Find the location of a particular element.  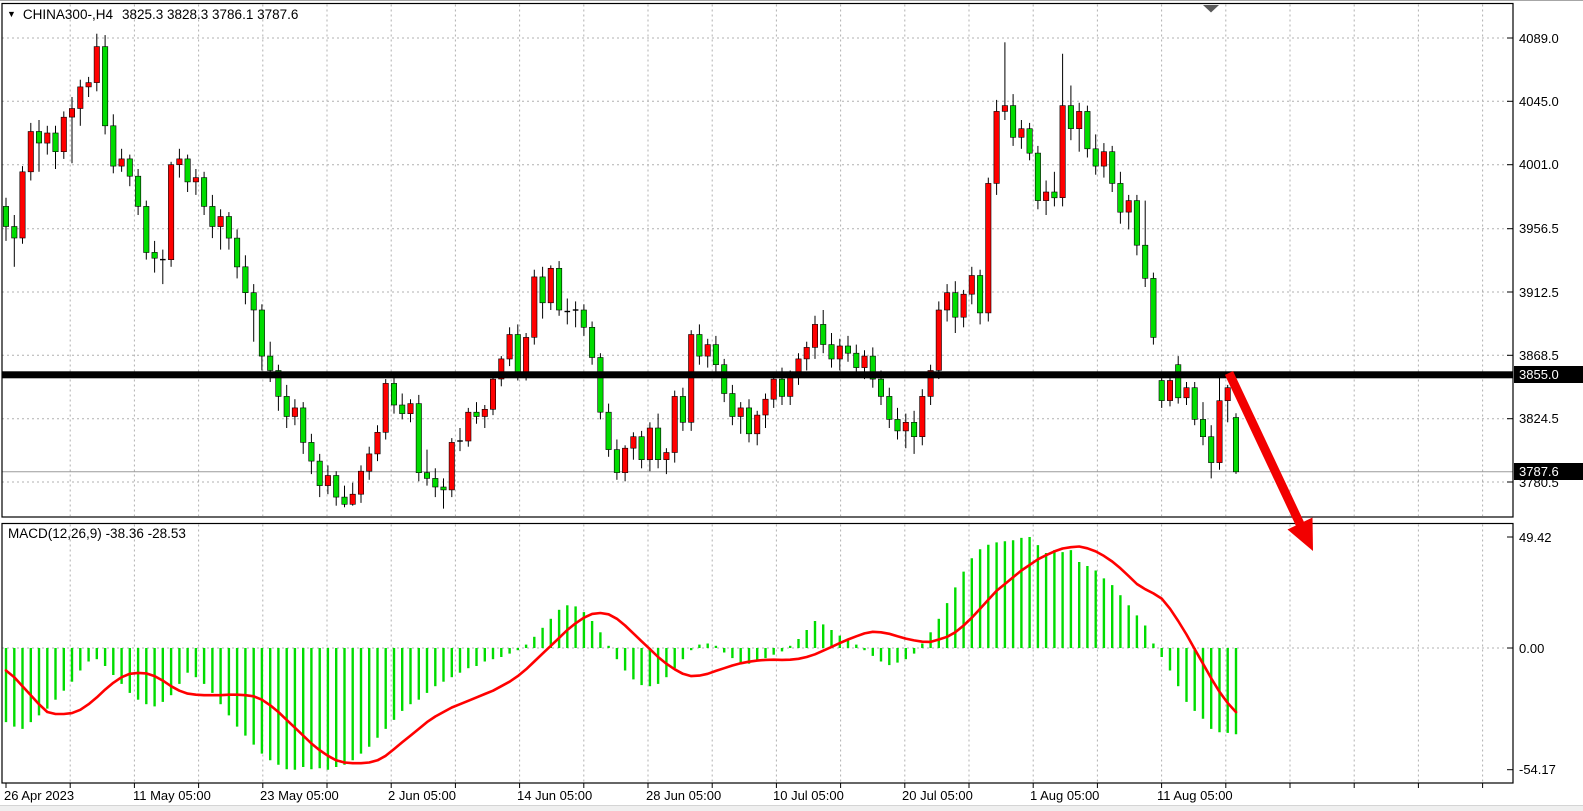

symbol-timeframe-label: CHINA300-,H4 is located at coordinates (67, 14).